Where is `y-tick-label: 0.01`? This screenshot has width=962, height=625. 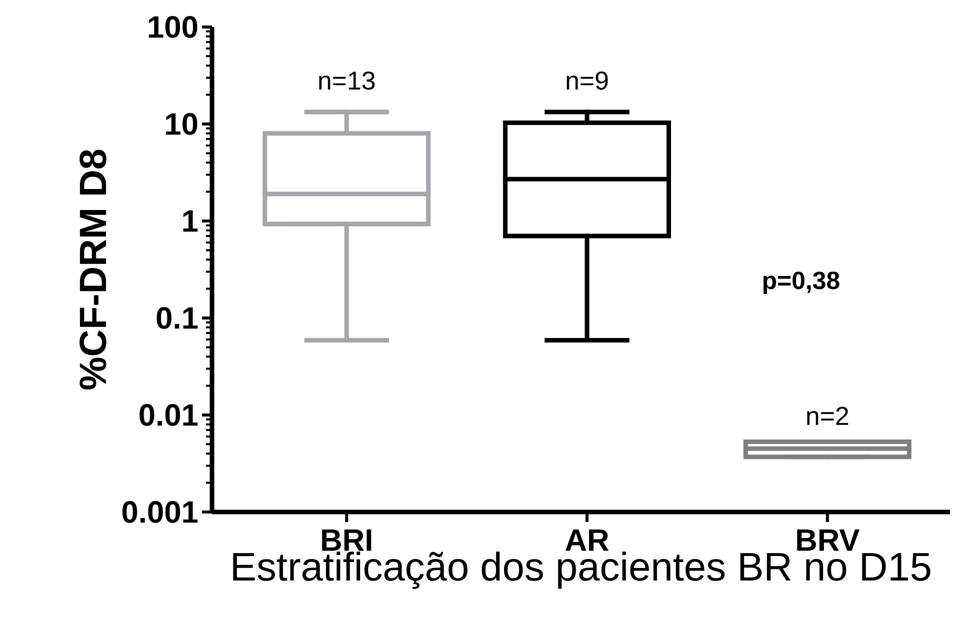 y-tick-label: 0.01 is located at coordinates (169, 415).